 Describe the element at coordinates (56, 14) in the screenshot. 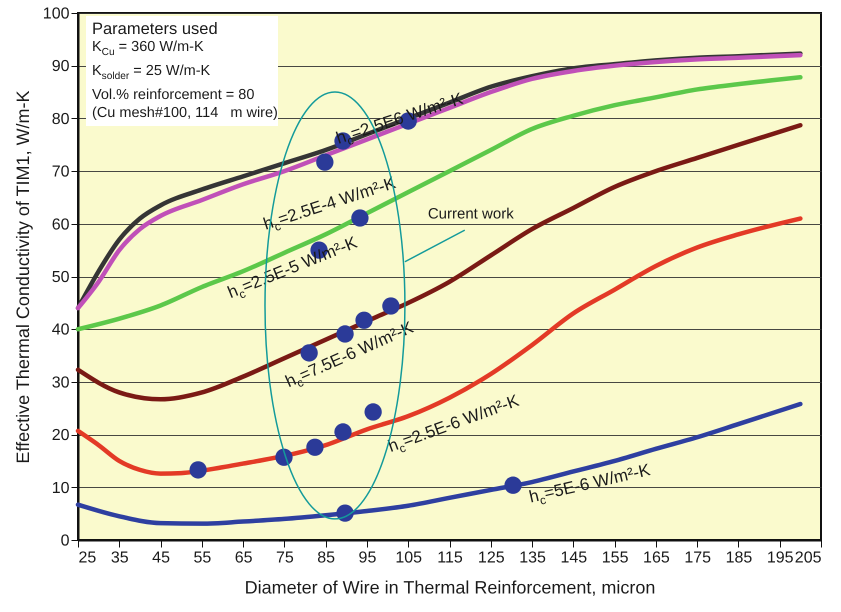

I see `y-tick-label: 100` at that location.